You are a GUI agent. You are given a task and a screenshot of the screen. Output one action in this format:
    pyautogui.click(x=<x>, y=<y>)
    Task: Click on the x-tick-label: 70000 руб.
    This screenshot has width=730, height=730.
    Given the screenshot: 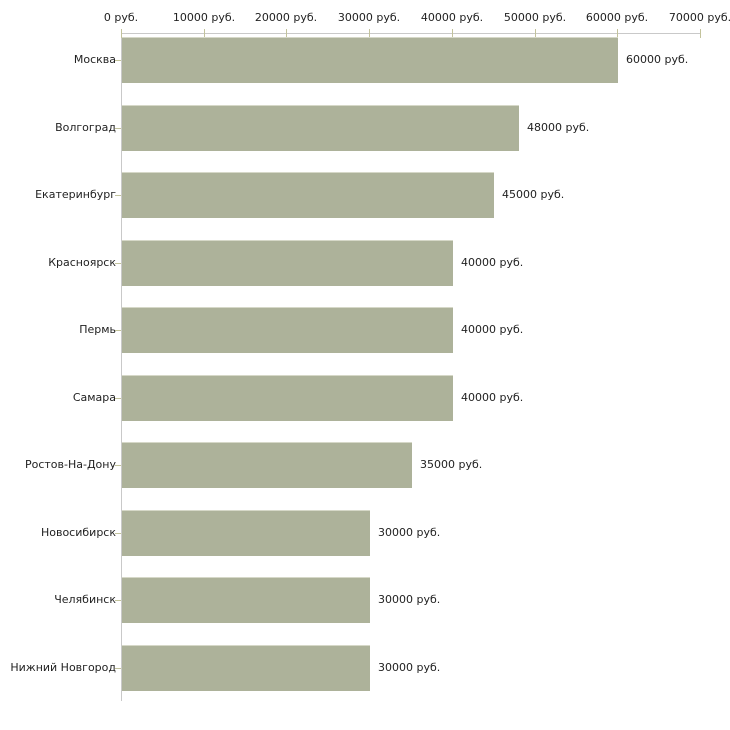 What is the action you would take?
    pyautogui.click(x=699, y=17)
    